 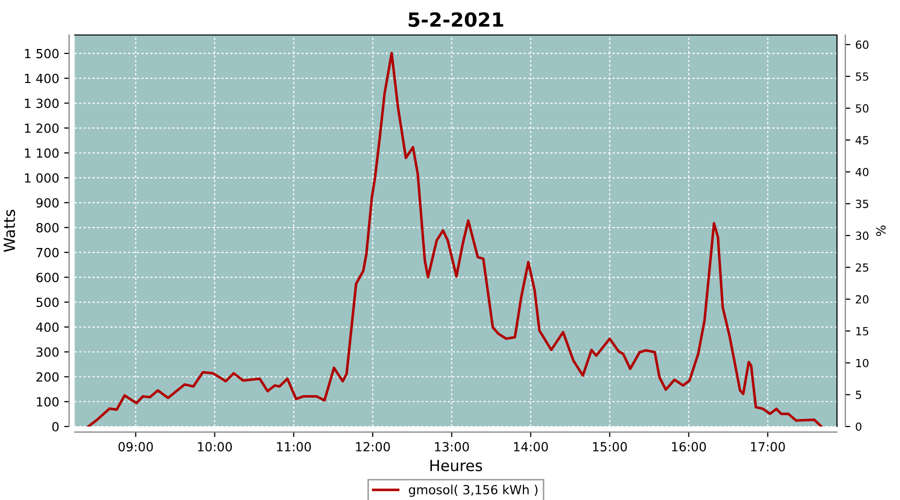 I want to click on y2-tick-label: 50, so click(x=862, y=108).